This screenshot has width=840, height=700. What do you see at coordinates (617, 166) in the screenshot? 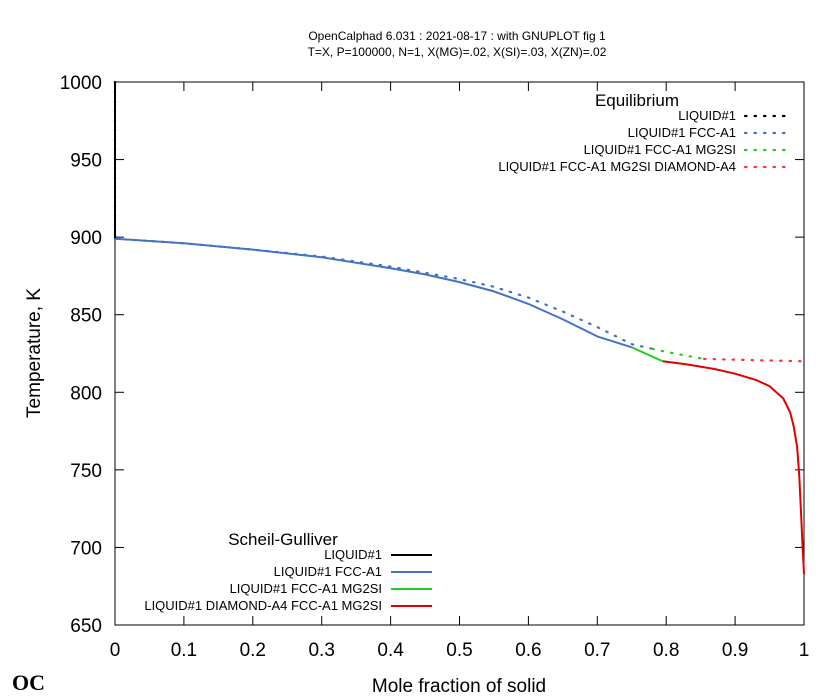
I see `legend-entry-label: LIQUID#1 FCC-A1 MG2SI DIAMOND-A4` at bounding box center [617, 166].